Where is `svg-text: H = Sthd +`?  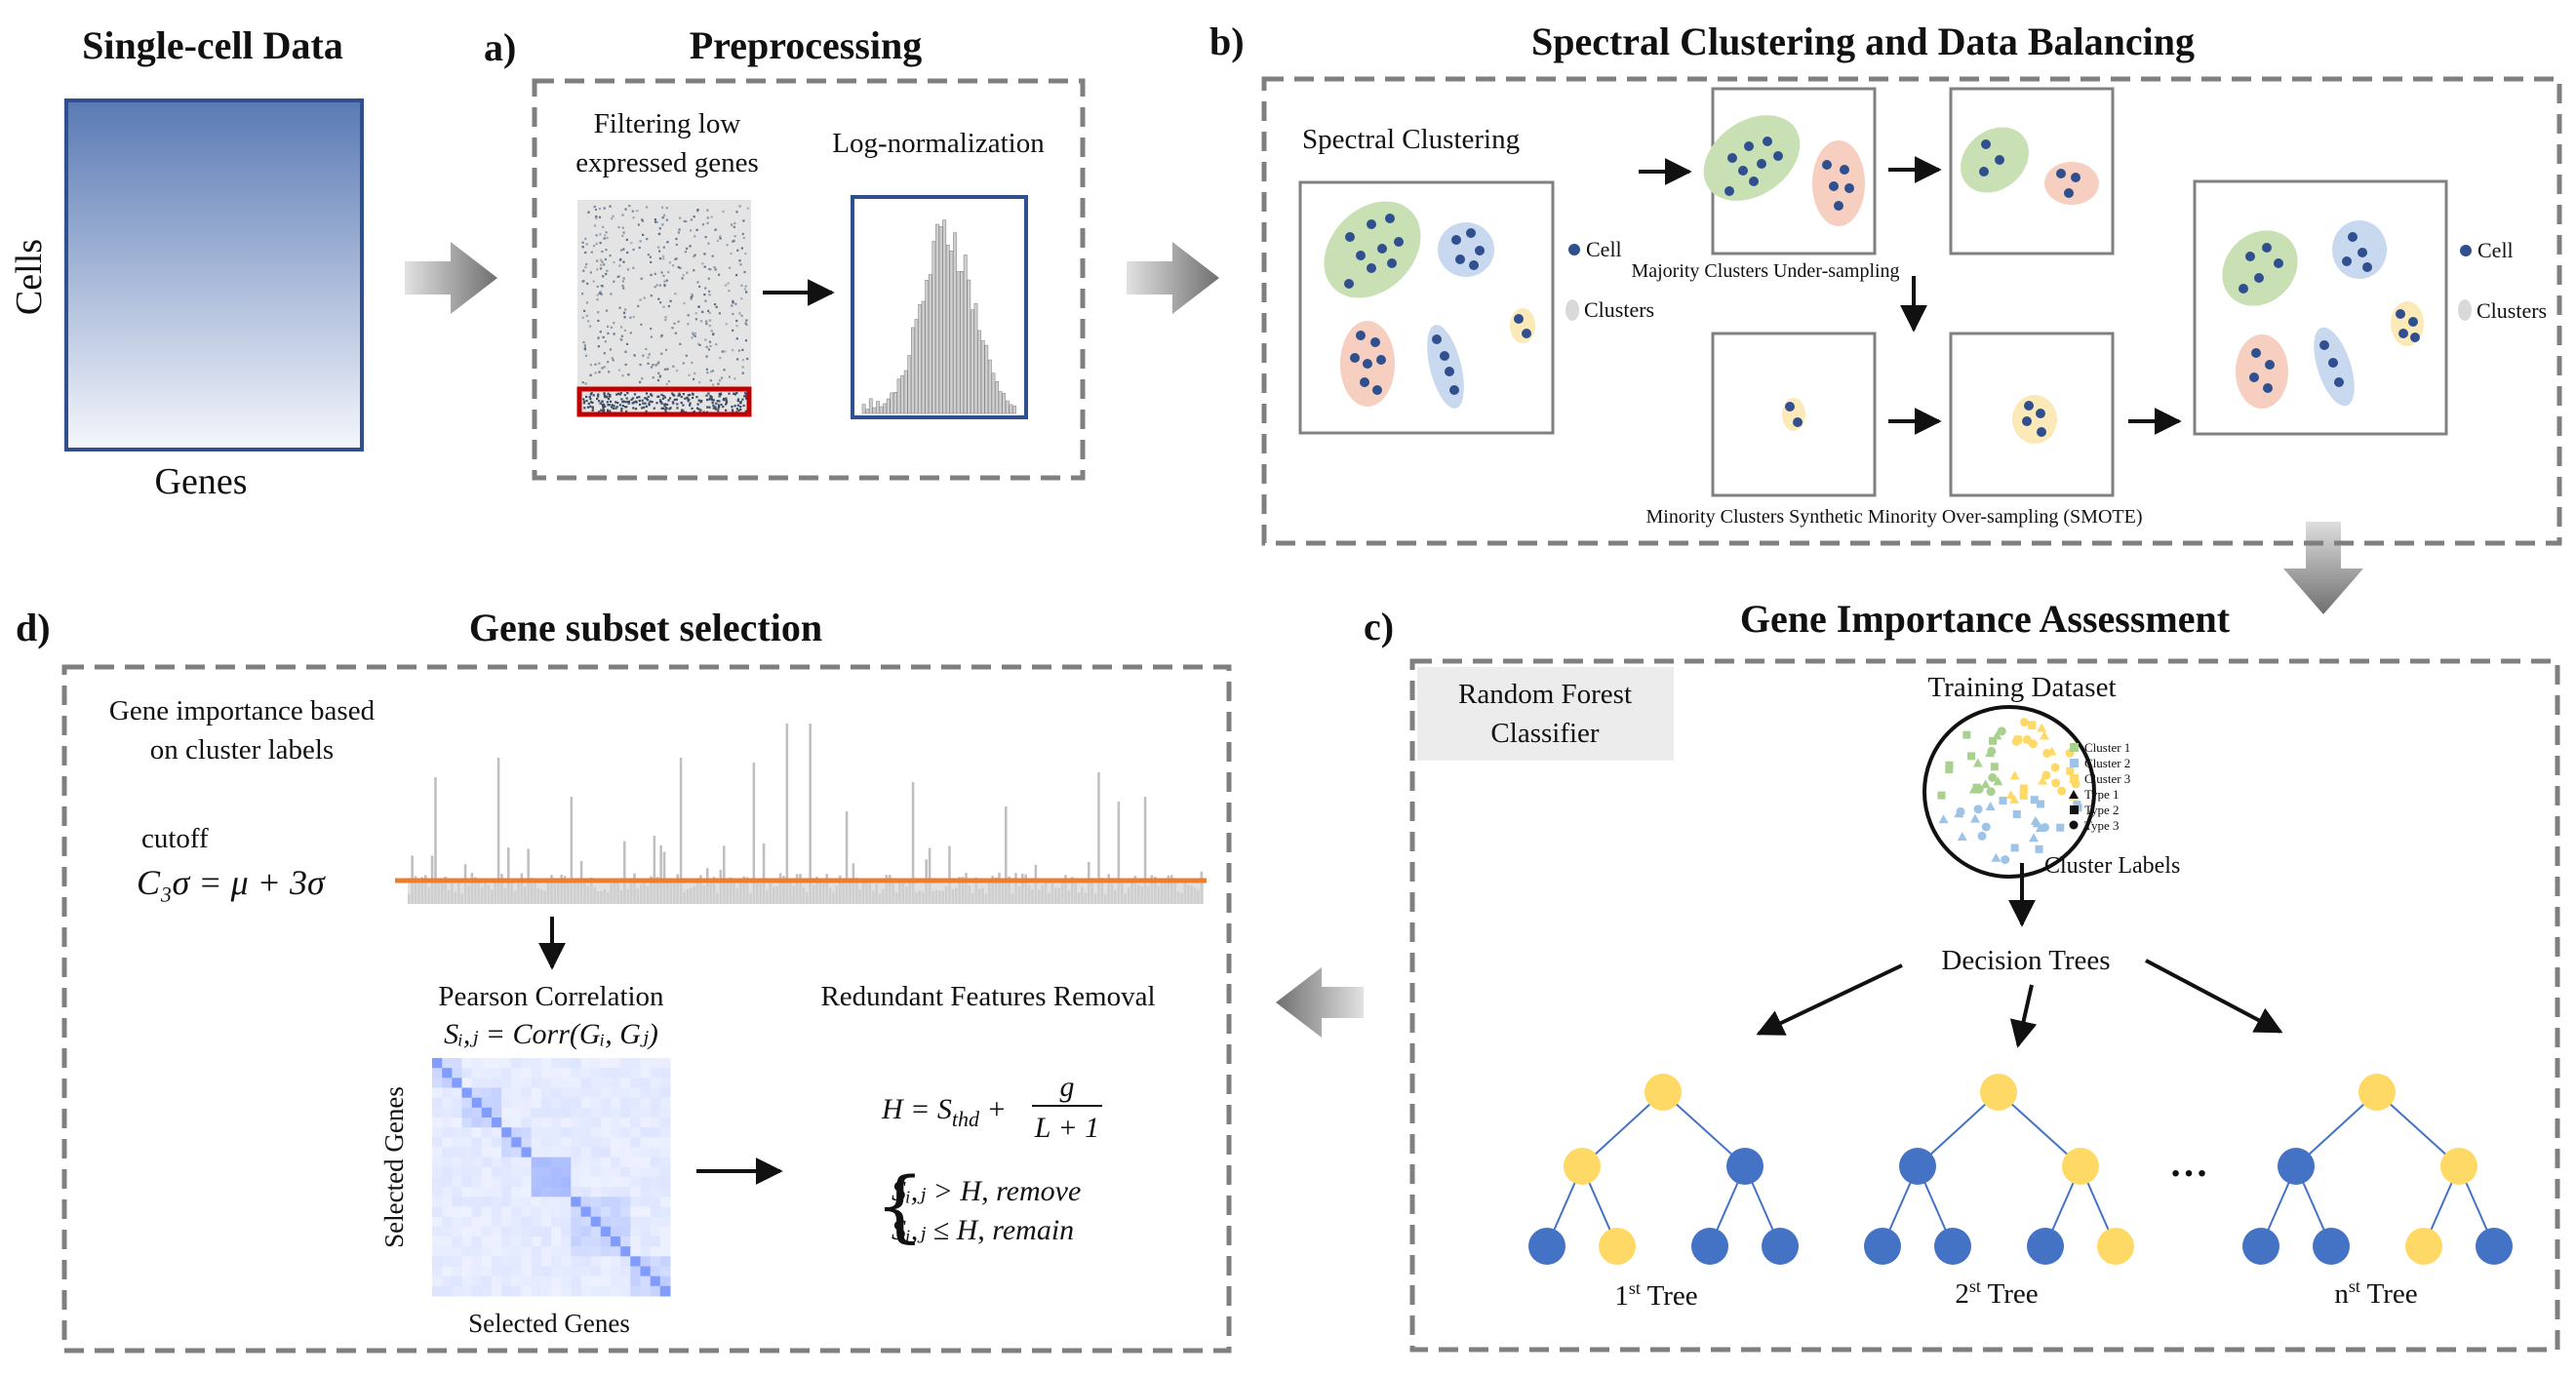 svg-text: H = Sthd + is located at coordinates (944, 1112).